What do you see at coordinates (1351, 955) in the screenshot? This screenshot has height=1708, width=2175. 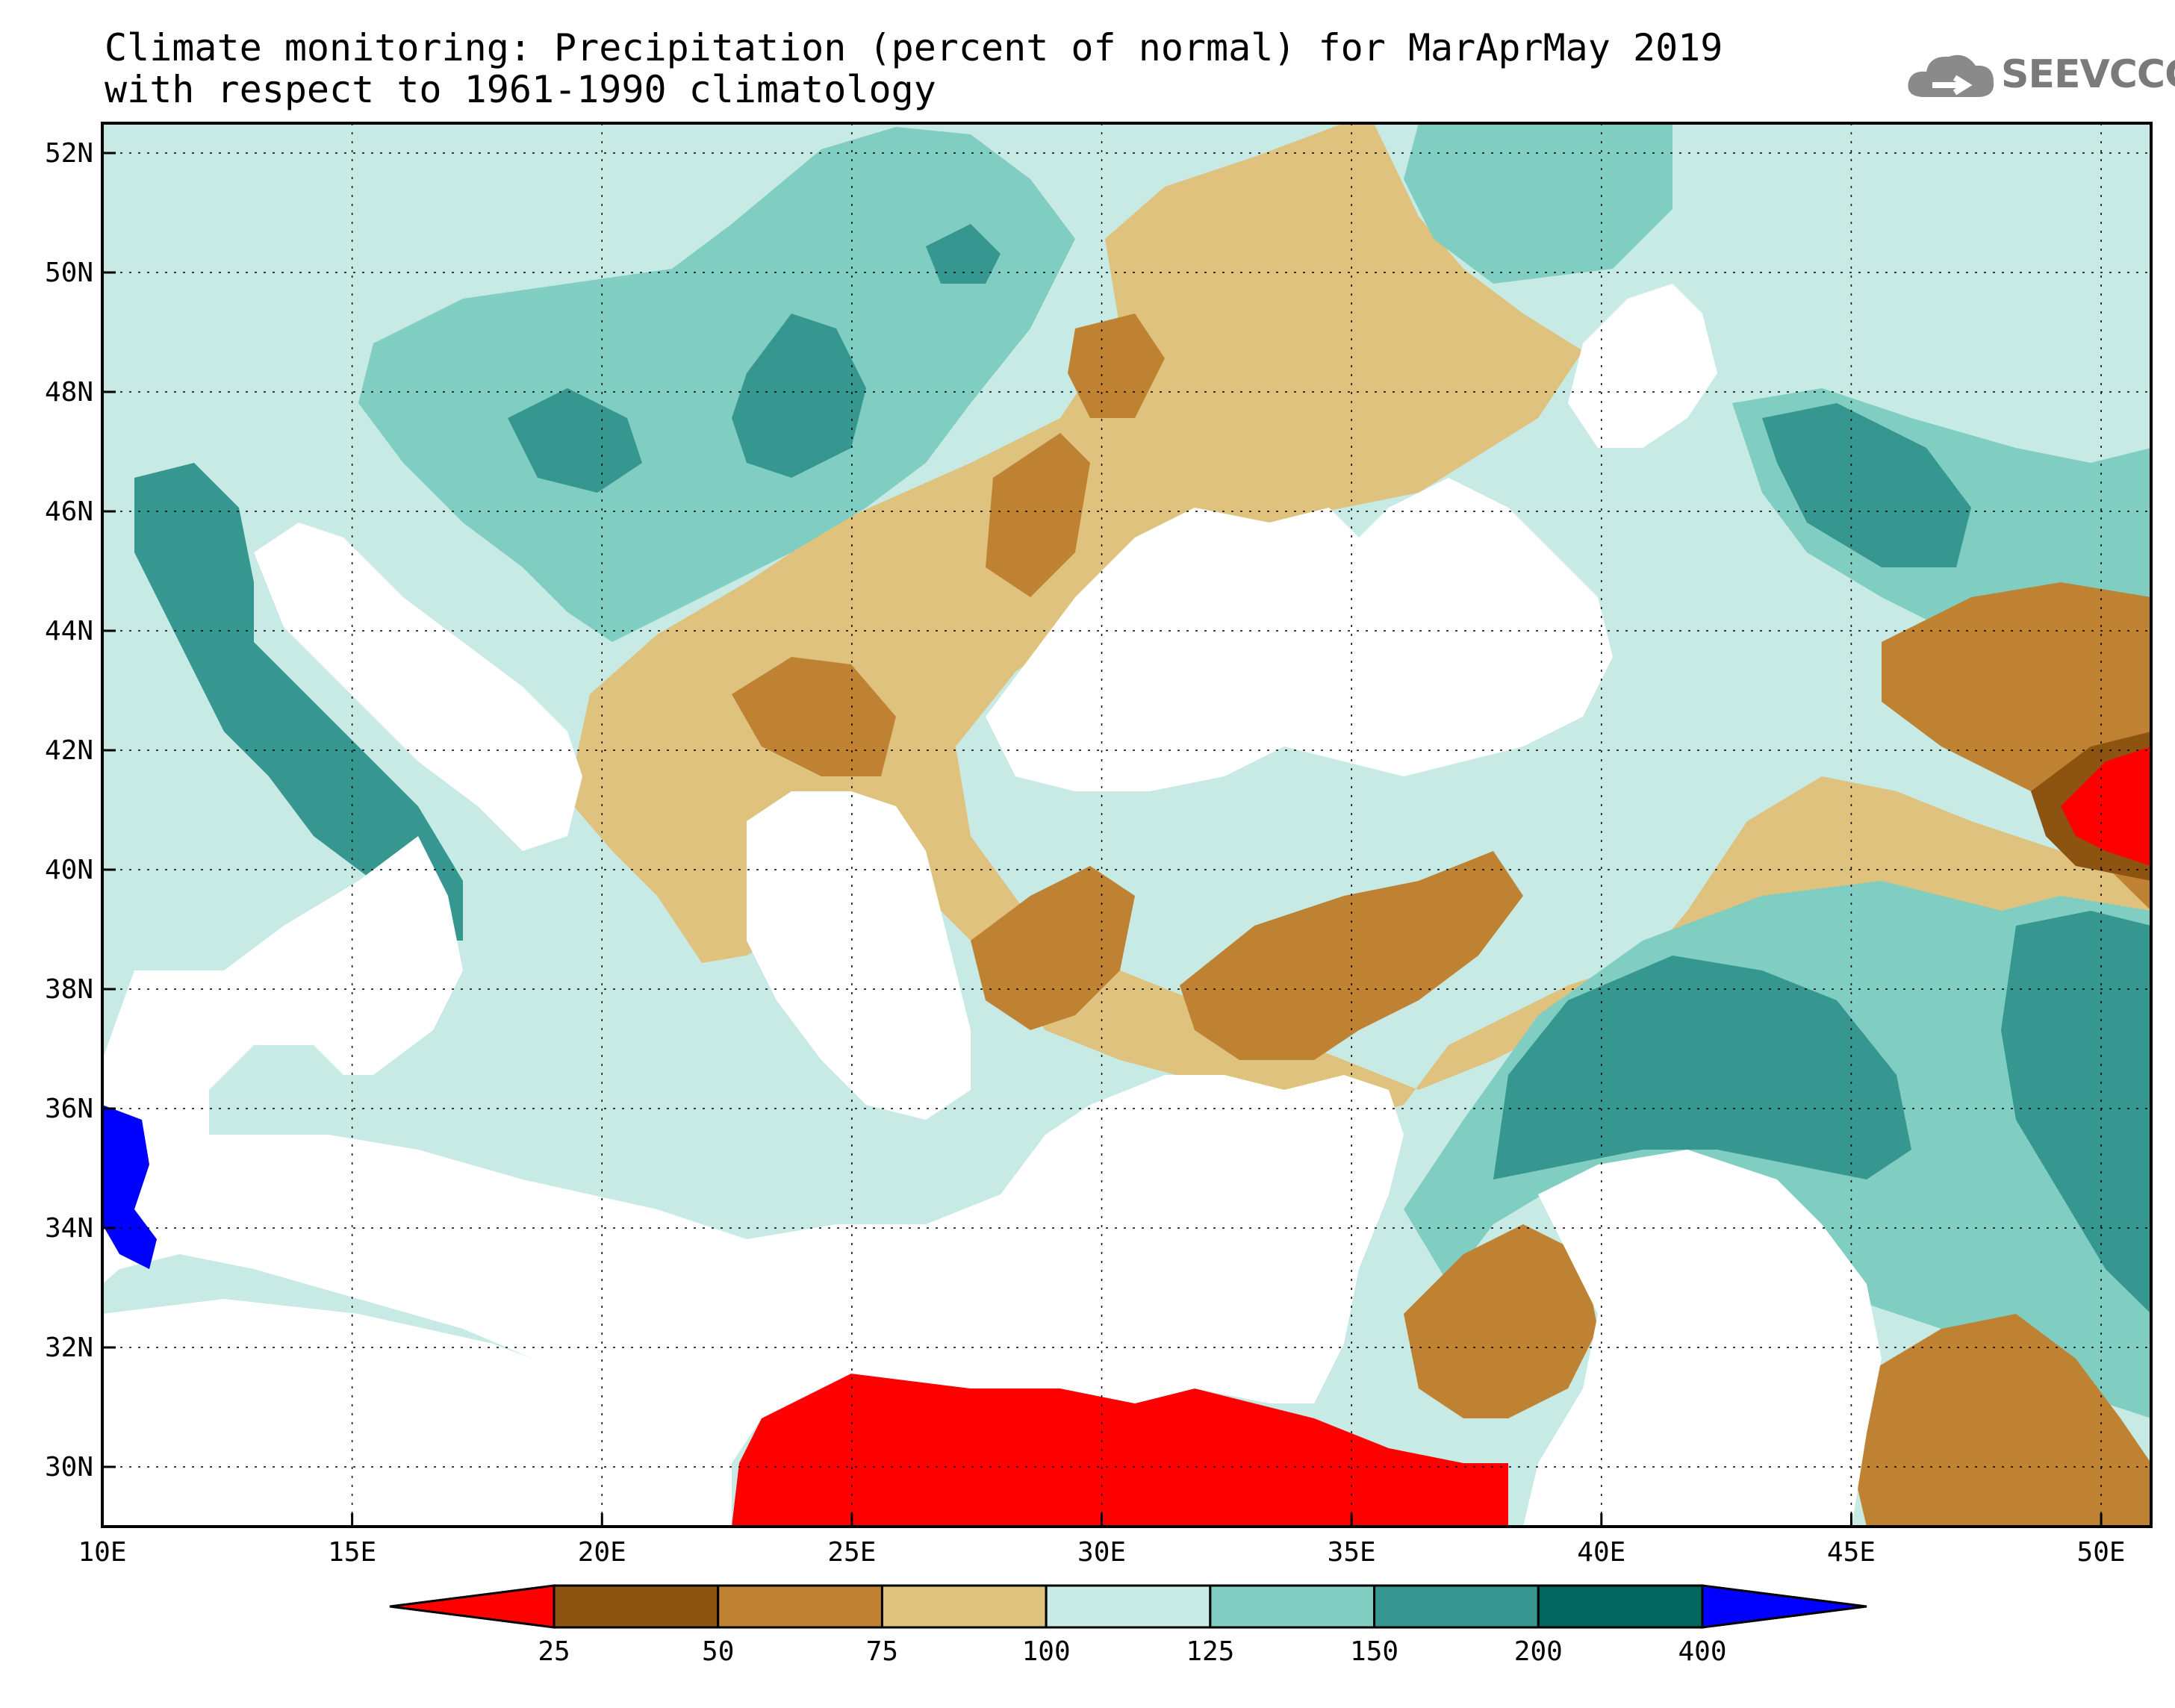 I see `field-50-75-turkey` at bounding box center [1351, 955].